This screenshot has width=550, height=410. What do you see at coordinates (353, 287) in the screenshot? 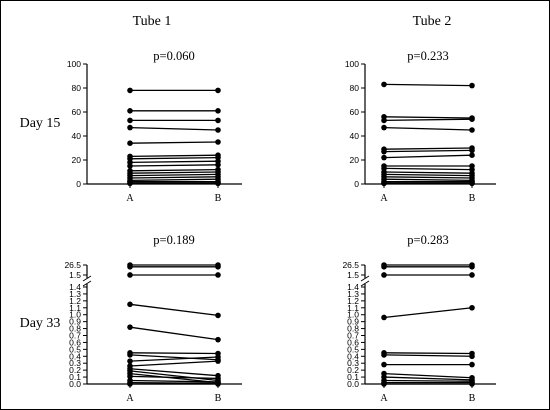
I see `y-tick-label: 1.4` at bounding box center [353, 287].